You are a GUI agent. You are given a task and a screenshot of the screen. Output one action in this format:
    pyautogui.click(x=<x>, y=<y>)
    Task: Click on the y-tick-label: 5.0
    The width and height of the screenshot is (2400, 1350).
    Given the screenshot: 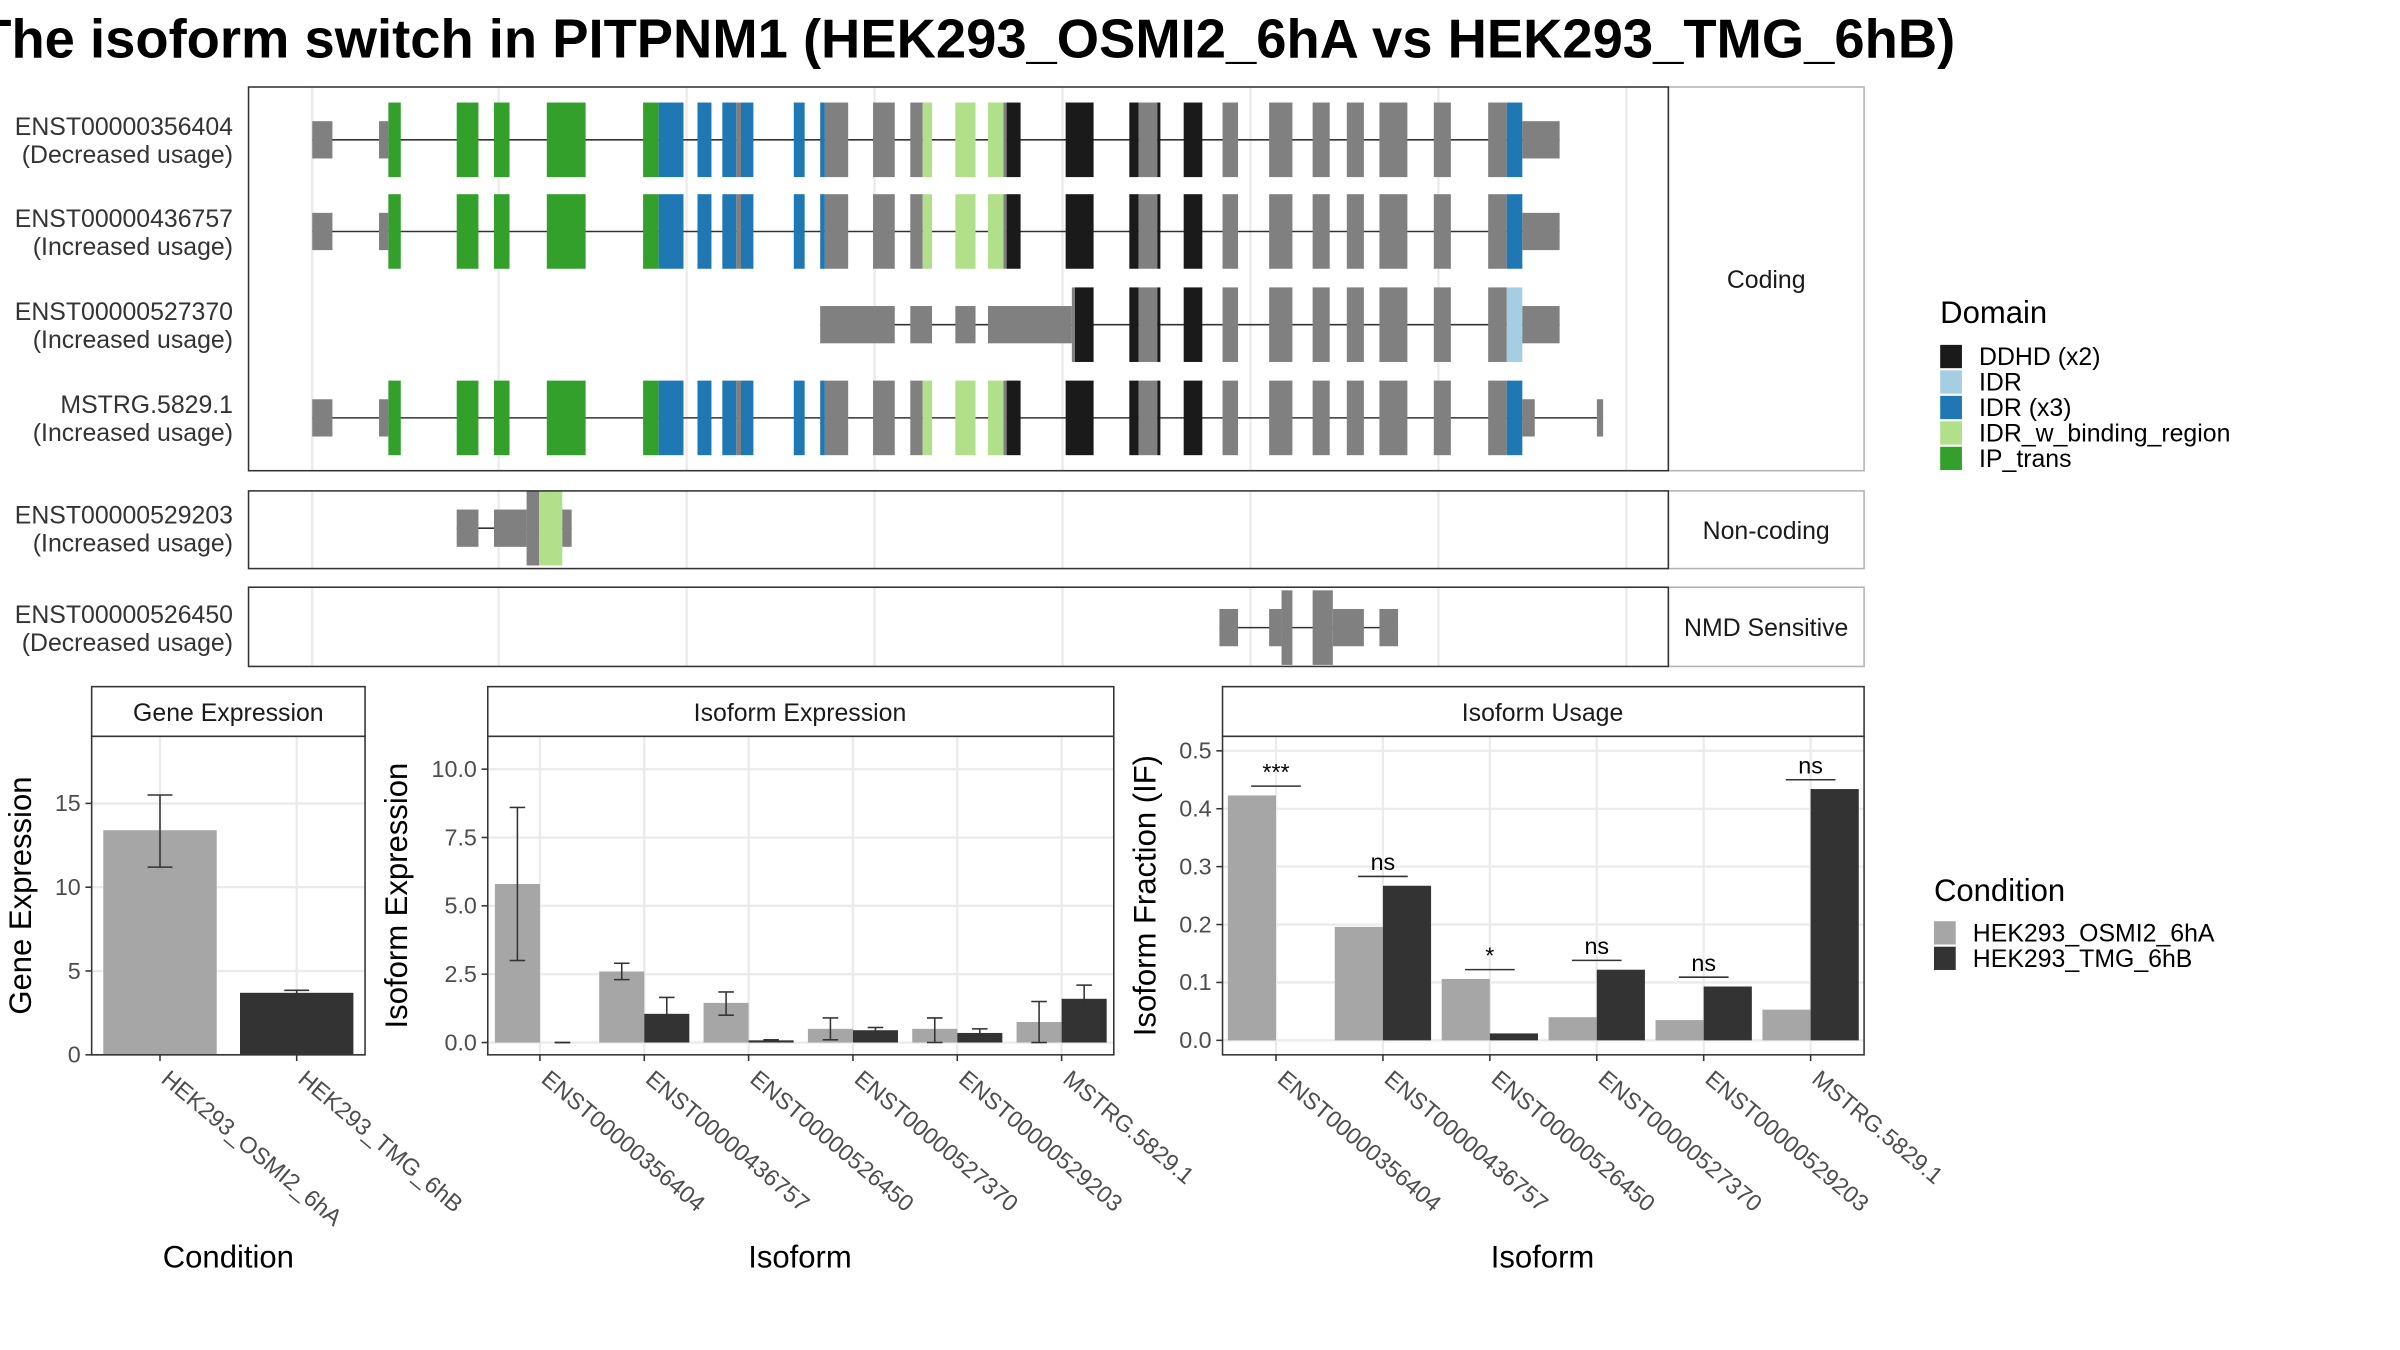 What is the action you would take?
    pyautogui.click(x=461, y=906)
    